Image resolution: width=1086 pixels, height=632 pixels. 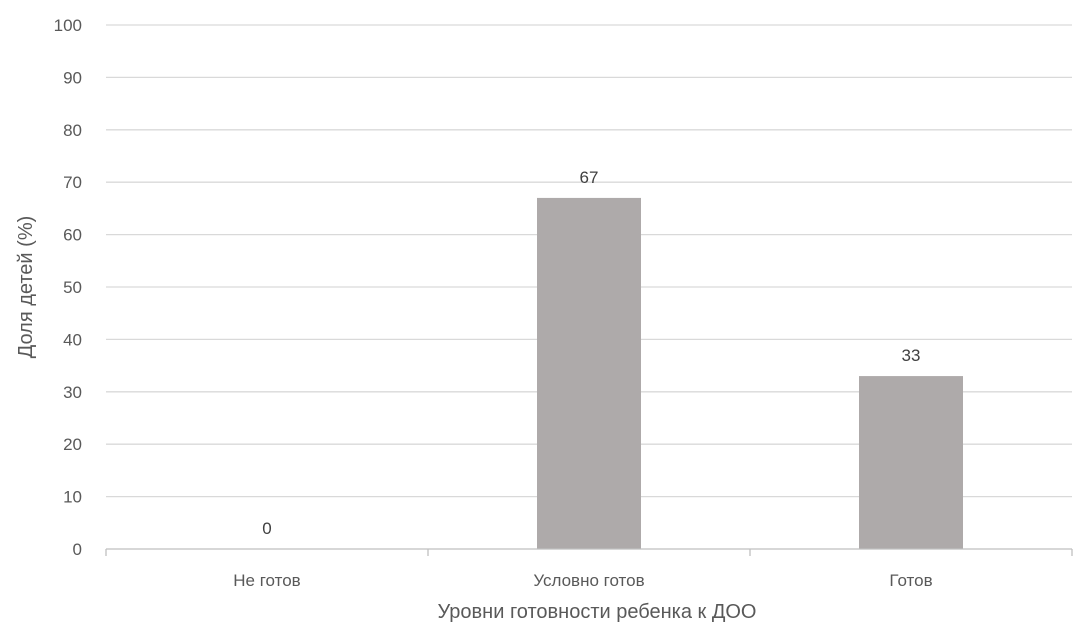 I want to click on x-tick-label: Не готов, so click(x=266, y=580).